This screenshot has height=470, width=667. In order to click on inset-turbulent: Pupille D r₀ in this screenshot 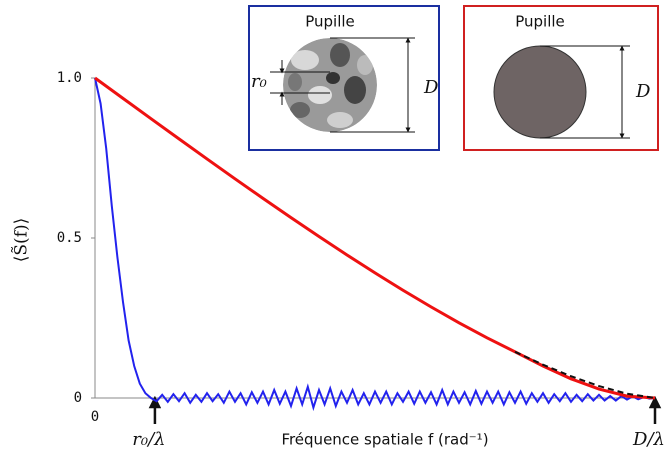, I will do `click(344, 78)`.